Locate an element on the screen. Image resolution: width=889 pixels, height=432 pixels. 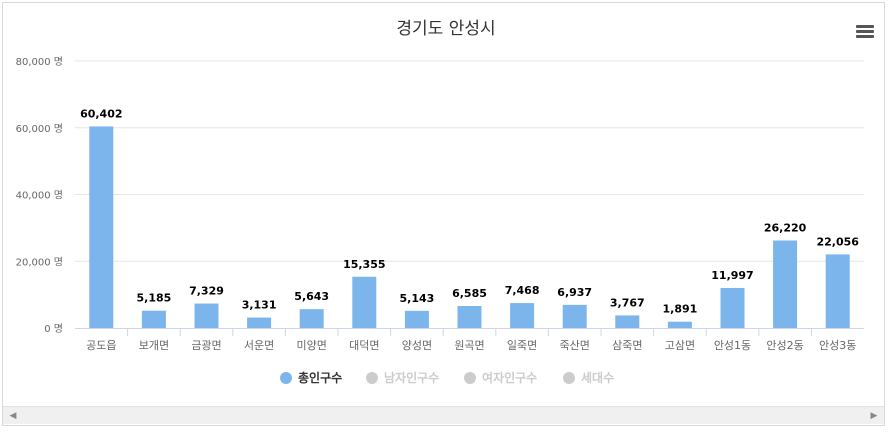
legend-item: 남자인구수 is located at coordinates (402, 377).